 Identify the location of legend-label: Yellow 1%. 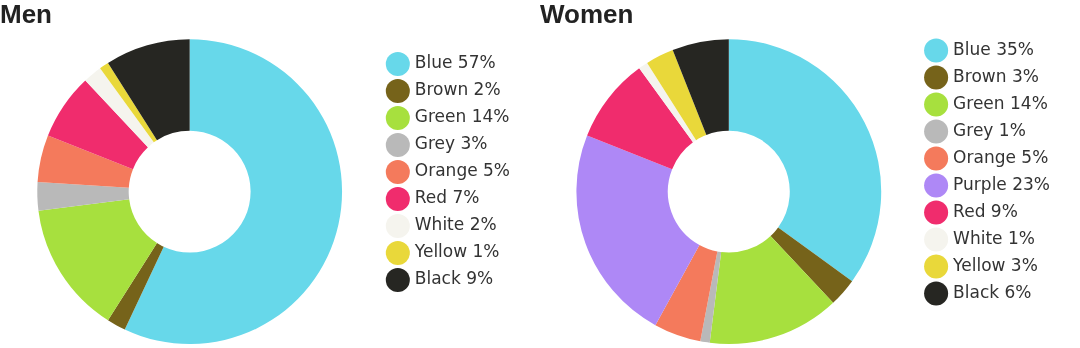
(456, 251).